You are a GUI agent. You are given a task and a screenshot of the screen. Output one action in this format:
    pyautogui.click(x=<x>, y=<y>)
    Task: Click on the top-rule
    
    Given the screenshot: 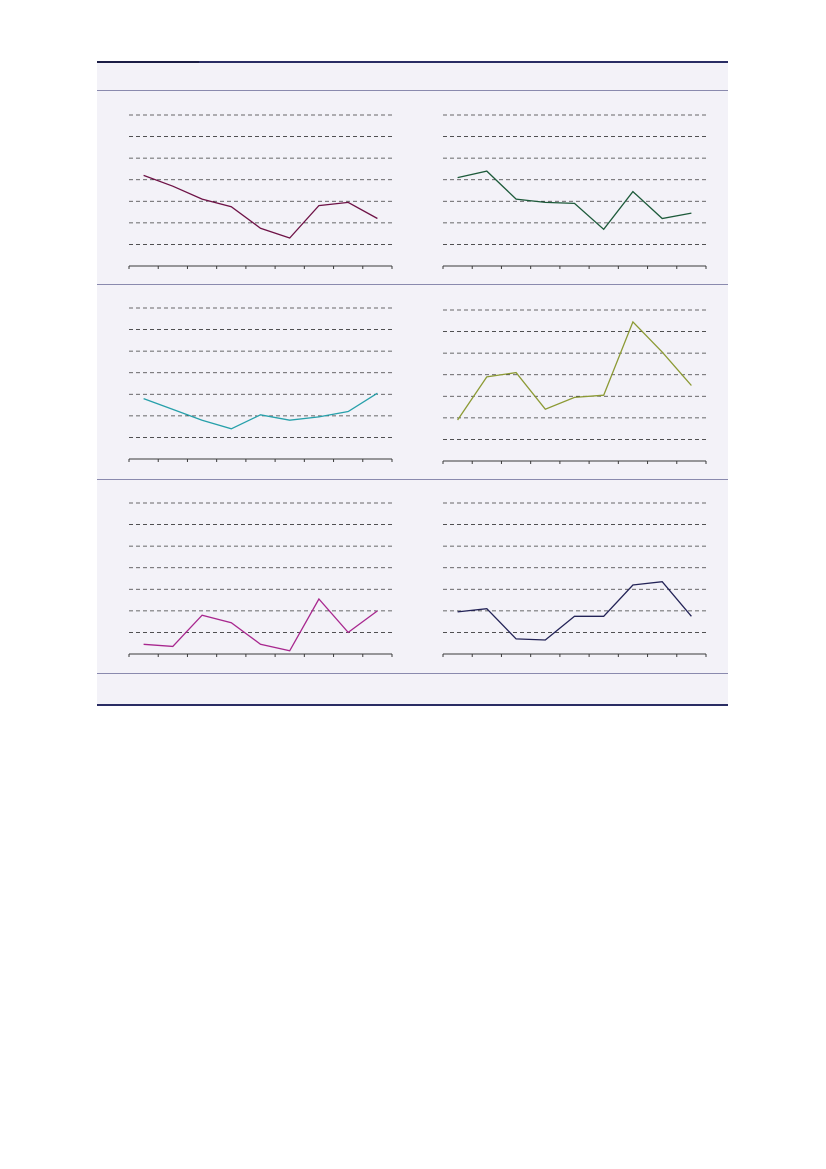 What is the action you would take?
    pyautogui.click(x=412, y=62)
    